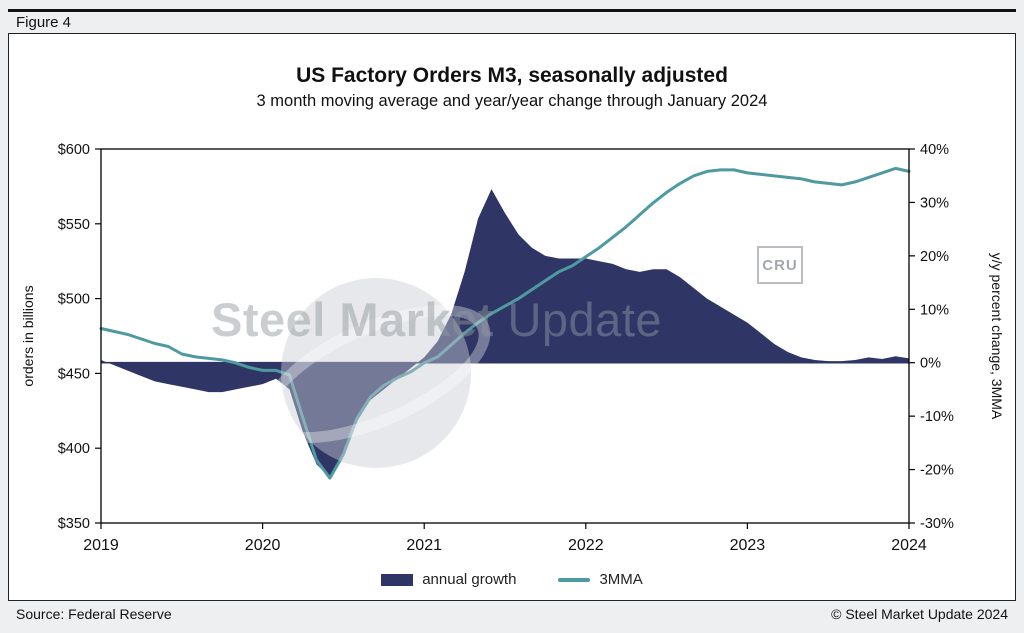  I want to click on 3mma-swatch, so click(574, 579).